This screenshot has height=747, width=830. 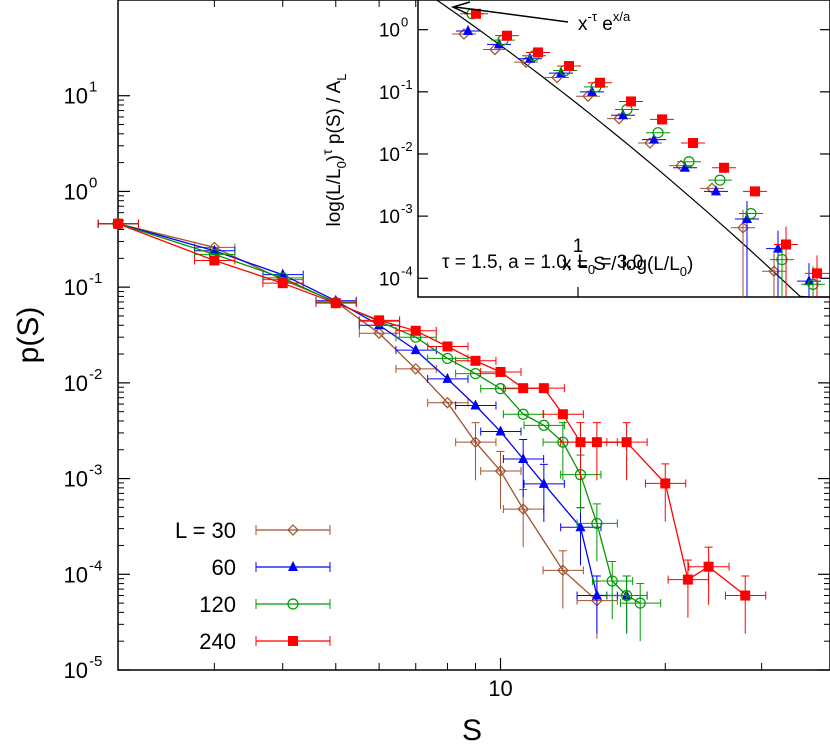 I want to click on inset-x-axis-label: x = S / log(L/L0), so click(x=627, y=266).